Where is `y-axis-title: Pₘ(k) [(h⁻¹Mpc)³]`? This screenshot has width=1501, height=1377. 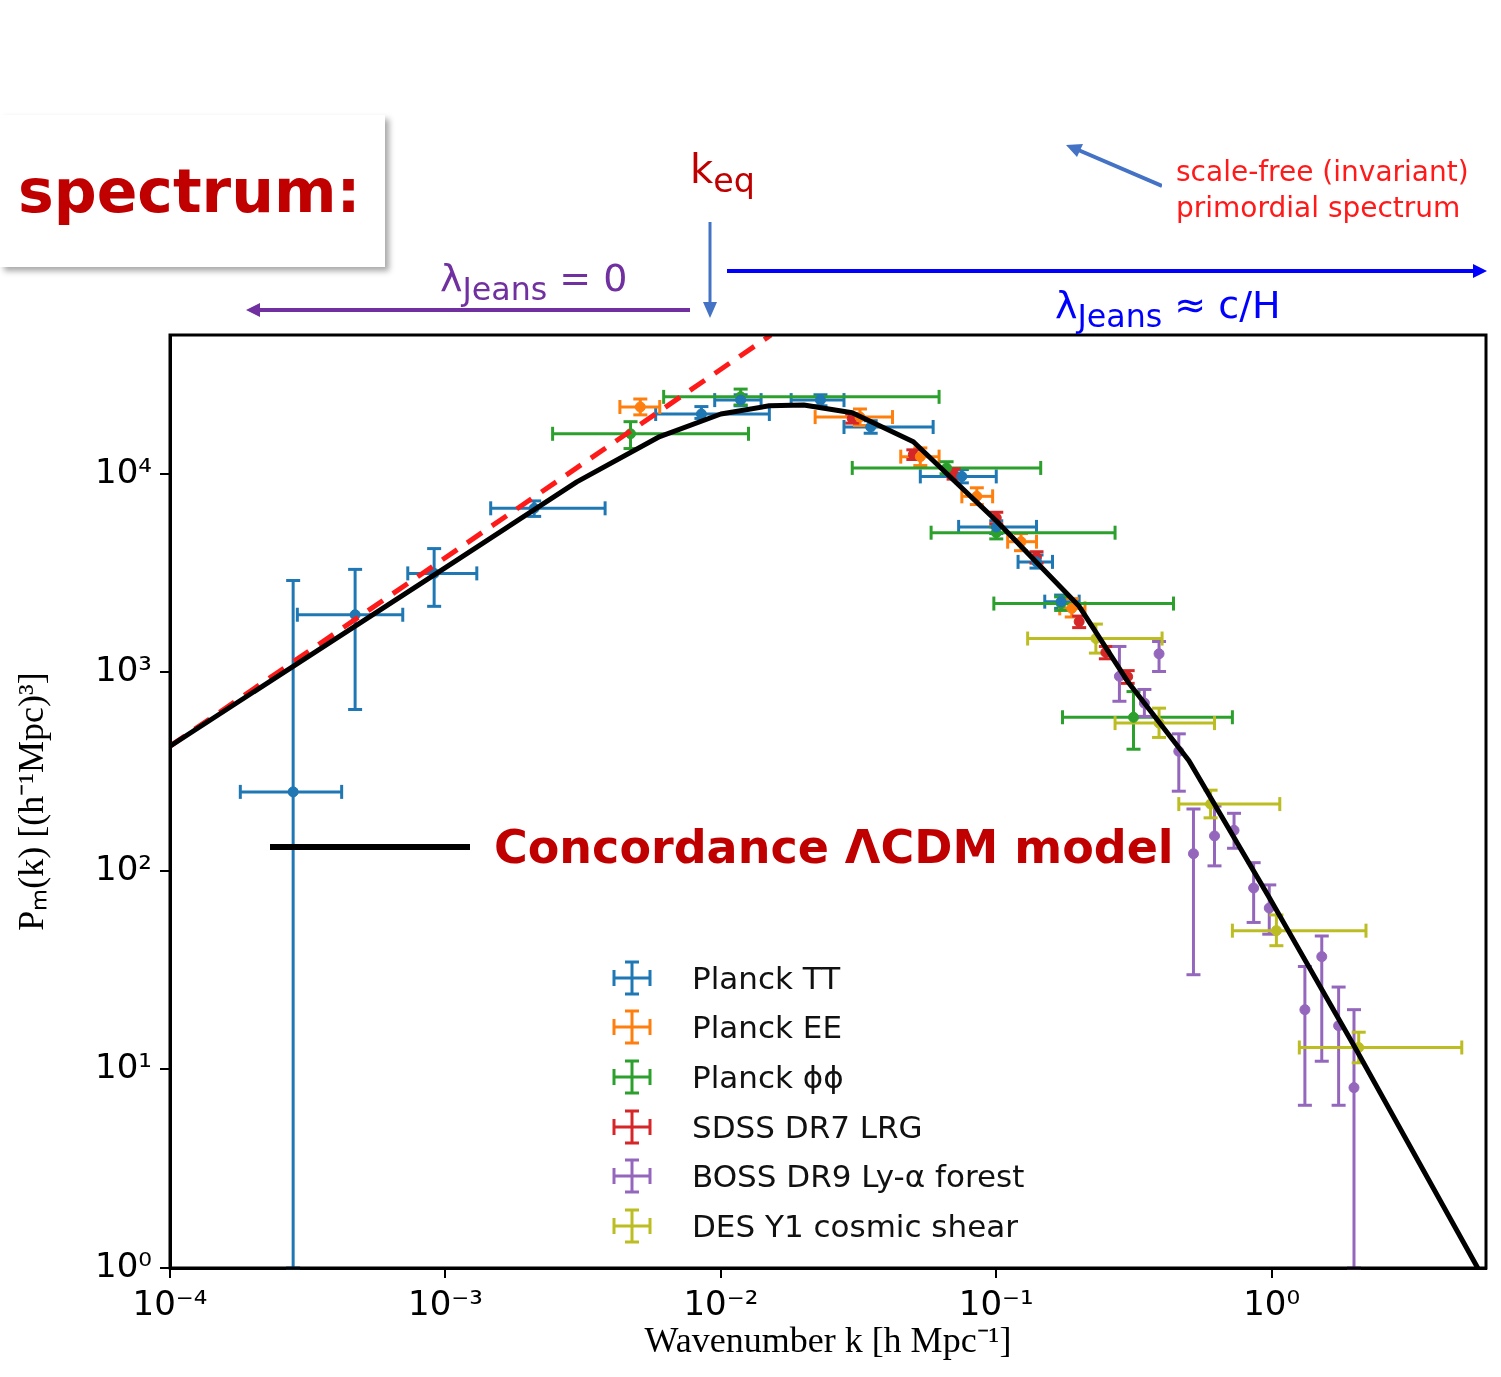
y-axis-title: Pₘ(k) [(h⁻¹Mpc)³] is located at coordinates (31, 801).